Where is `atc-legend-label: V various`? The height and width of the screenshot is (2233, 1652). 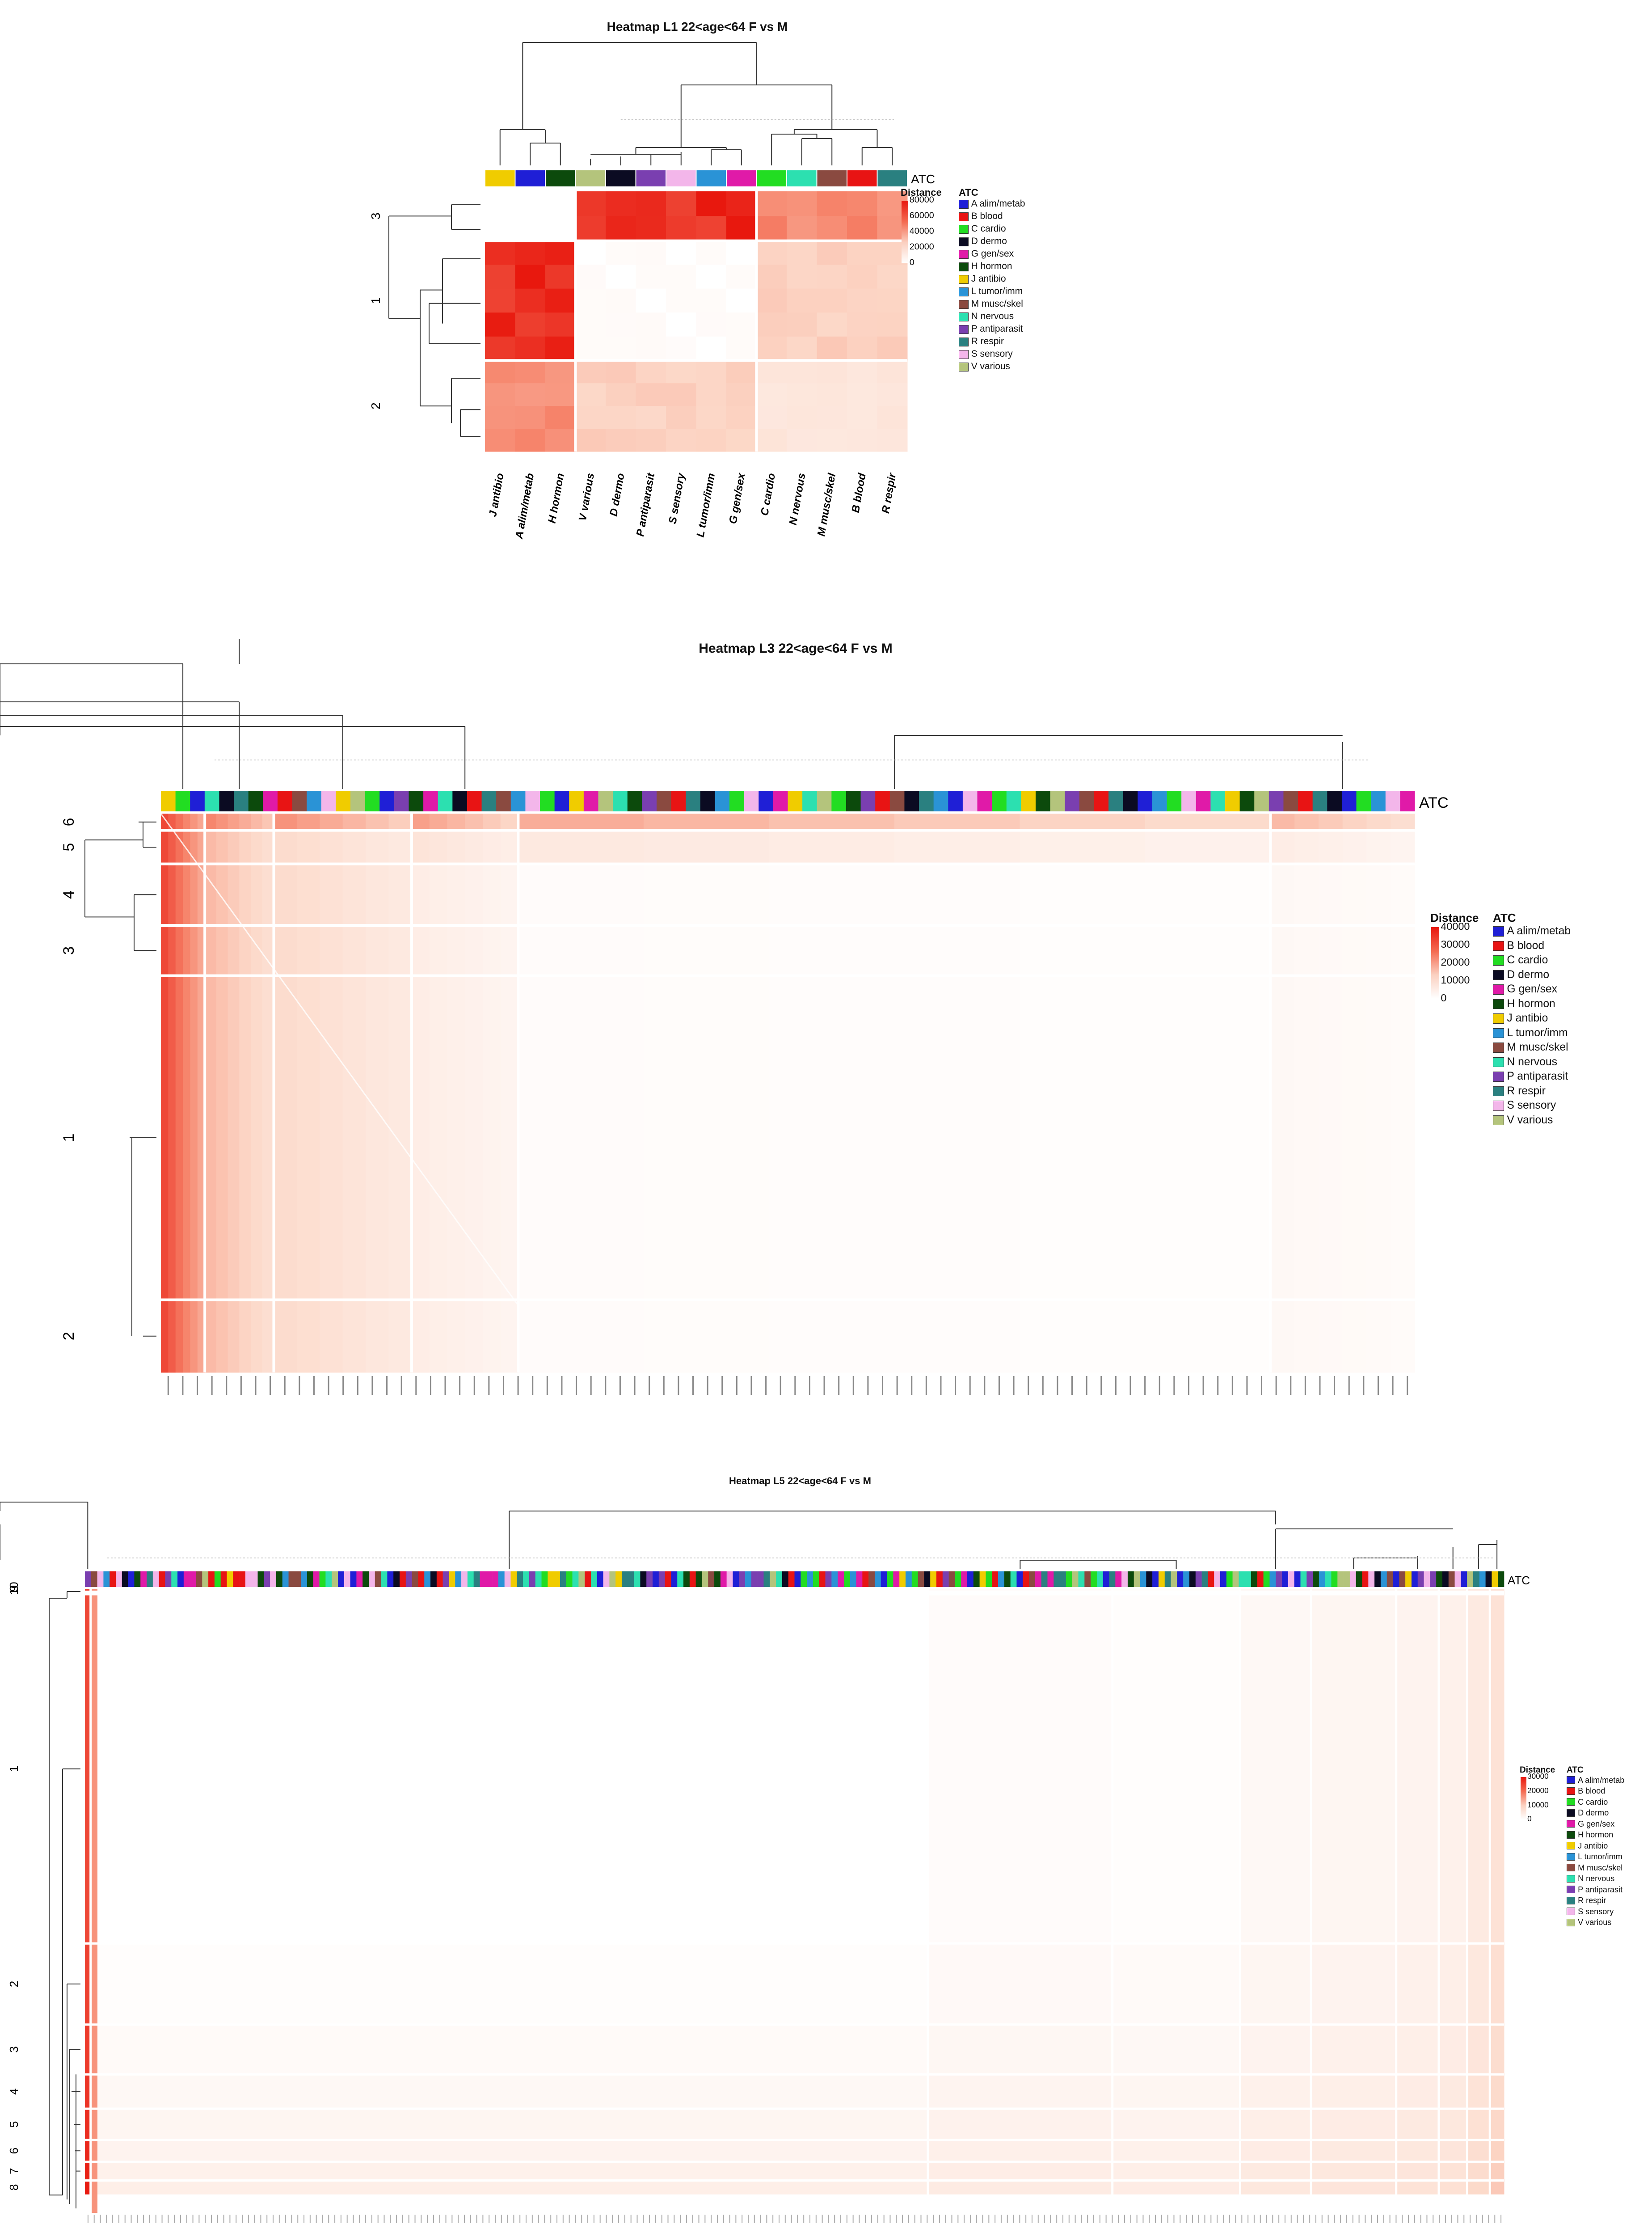 atc-legend-label: V various is located at coordinates (1595, 1923).